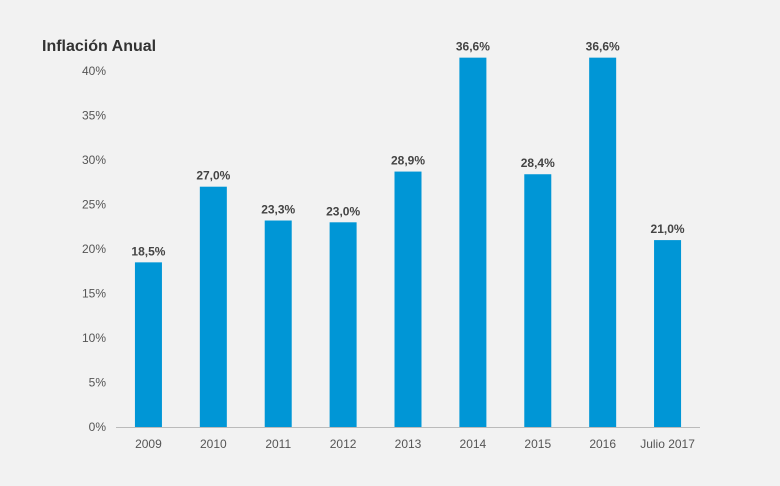  What do you see at coordinates (408, 444) in the screenshot?
I see `x-tick-label: 2013` at bounding box center [408, 444].